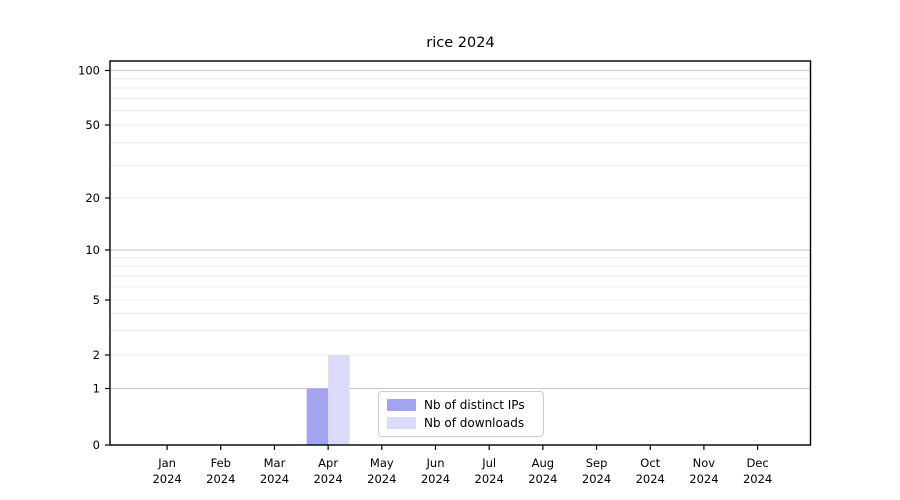  I want to click on legend-label-distinct-ips: Nb of distinct IPs, so click(474, 405).